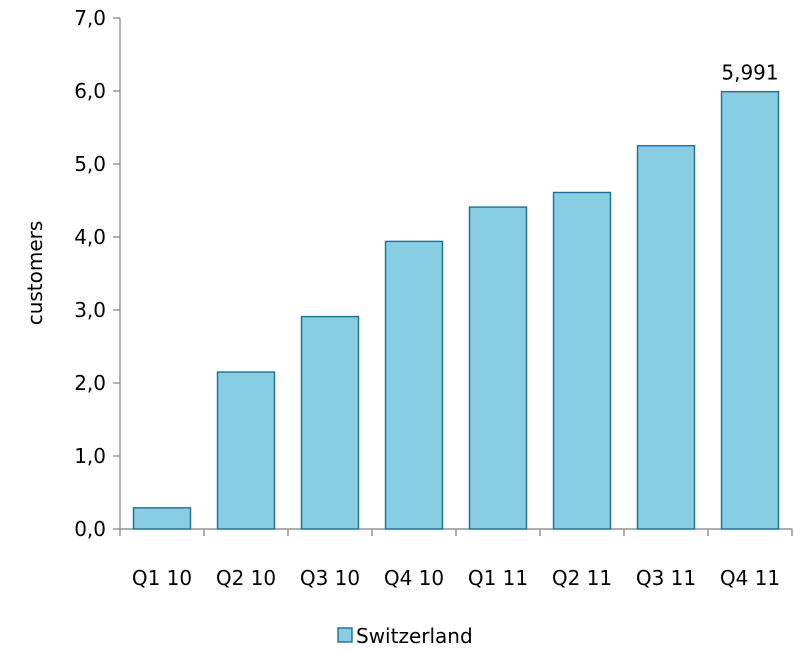 This screenshot has height=650, width=794. Describe the element at coordinates (162, 578) in the screenshot. I see `x-tick-label: Q1 10` at that location.